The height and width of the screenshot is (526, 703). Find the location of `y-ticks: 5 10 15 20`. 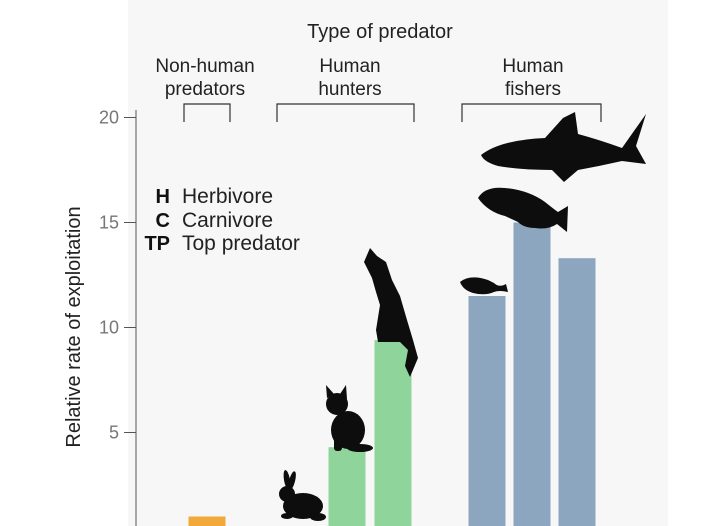

y-ticks: 5 10 15 20 is located at coordinates (117, 275).